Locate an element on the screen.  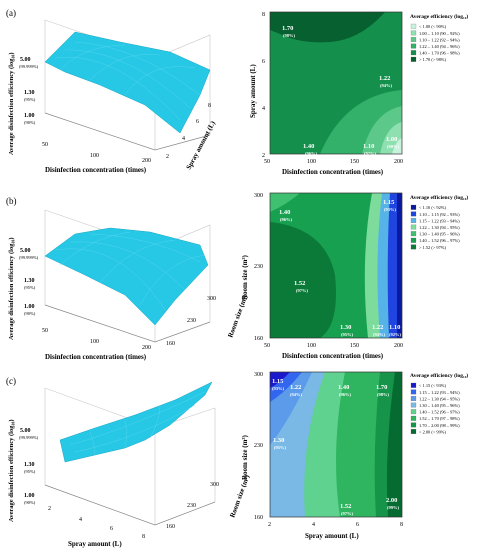
contour-y-tick-b-1: 230 is located at coordinates (258, 267).